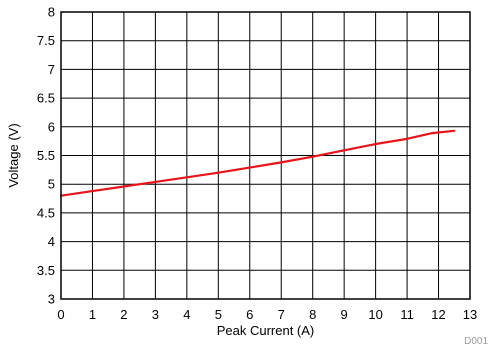 Image resolution: width=490 pixels, height=347 pixels. What do you see at coordinates (46, 212) in the screenshot?
I see `y-tick-label: 4.5` at bounding box center [46, 212].